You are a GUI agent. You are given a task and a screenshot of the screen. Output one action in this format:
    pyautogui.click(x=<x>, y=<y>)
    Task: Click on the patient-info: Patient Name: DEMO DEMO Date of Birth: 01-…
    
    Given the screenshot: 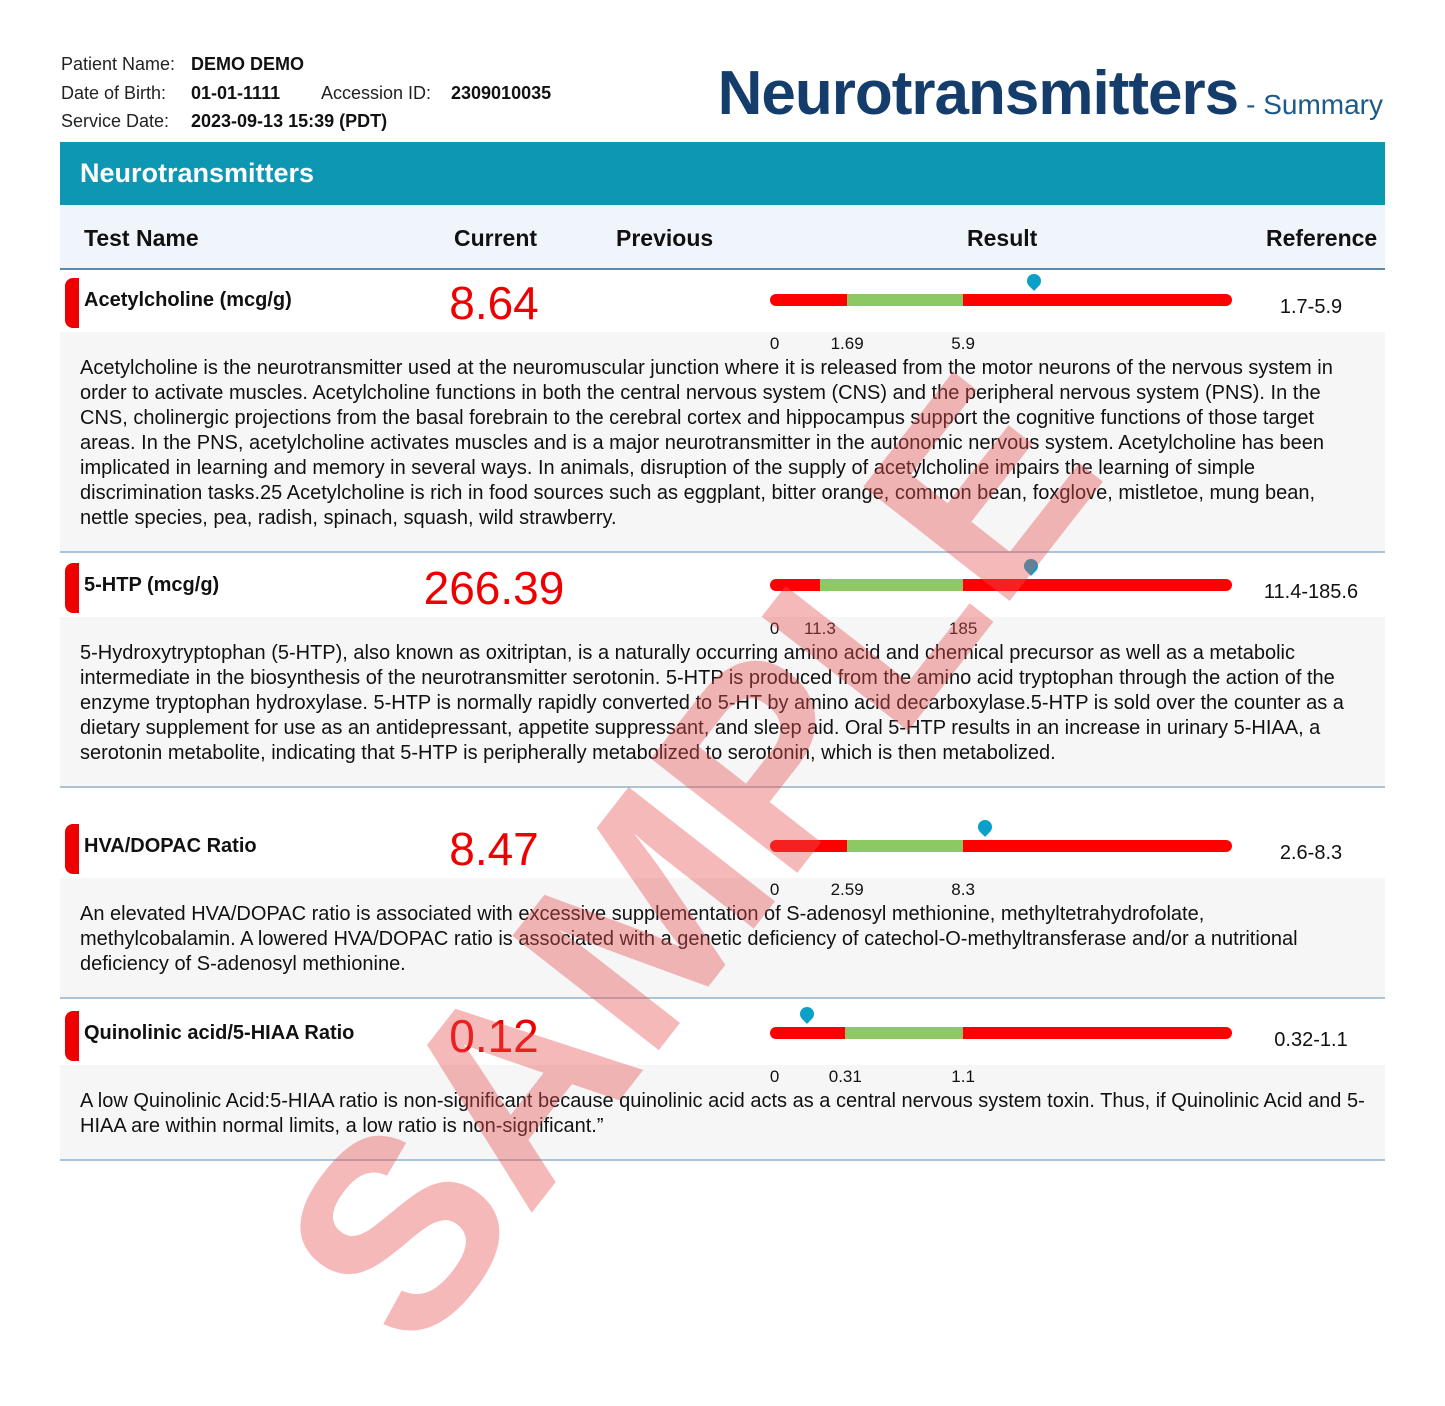 What is the action you would take?
    pyautogui.click(x=306, y=93)
    